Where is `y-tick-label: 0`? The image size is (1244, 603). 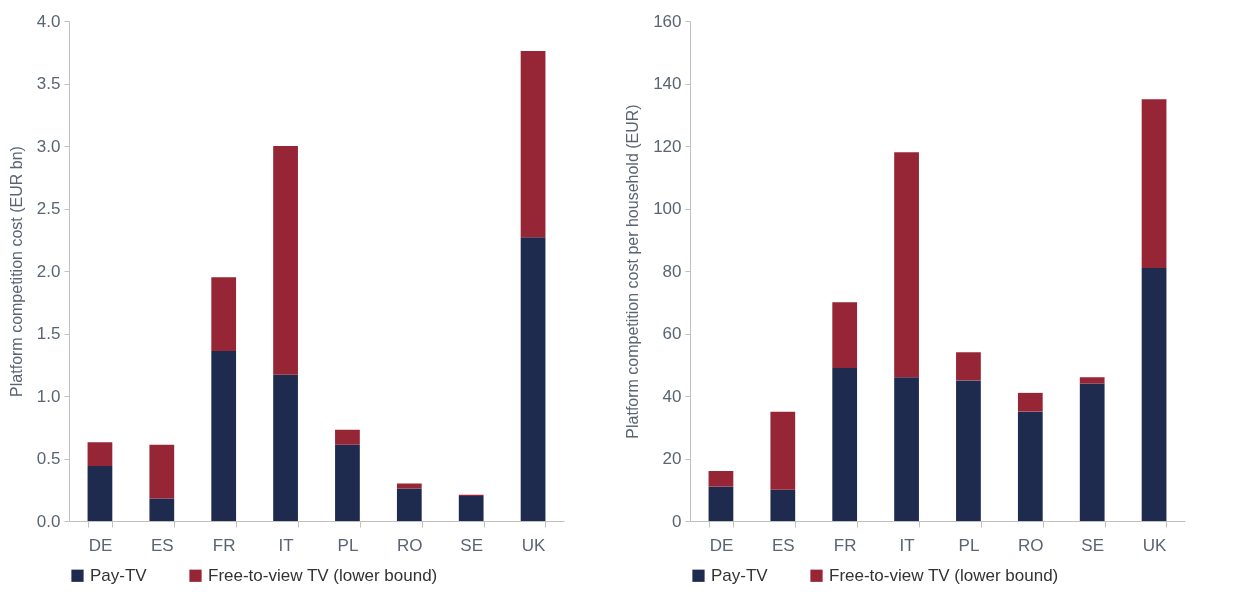 y-tick-label: 0 is located at coordinates (677, 521).